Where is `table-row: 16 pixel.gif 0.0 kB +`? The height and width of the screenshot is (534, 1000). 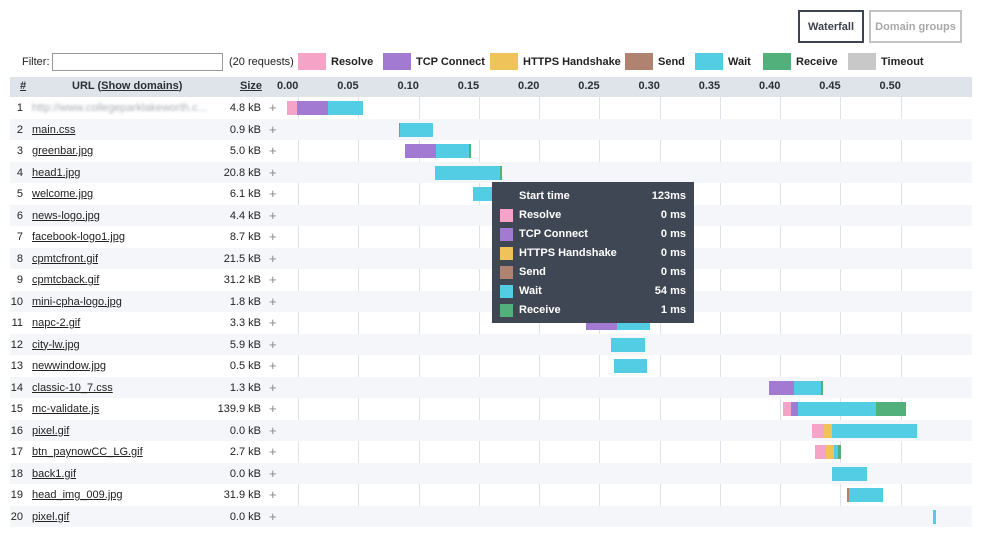 table-row: 16 pixel.gif 0.0 kB + is located at coordinates (491, 430).